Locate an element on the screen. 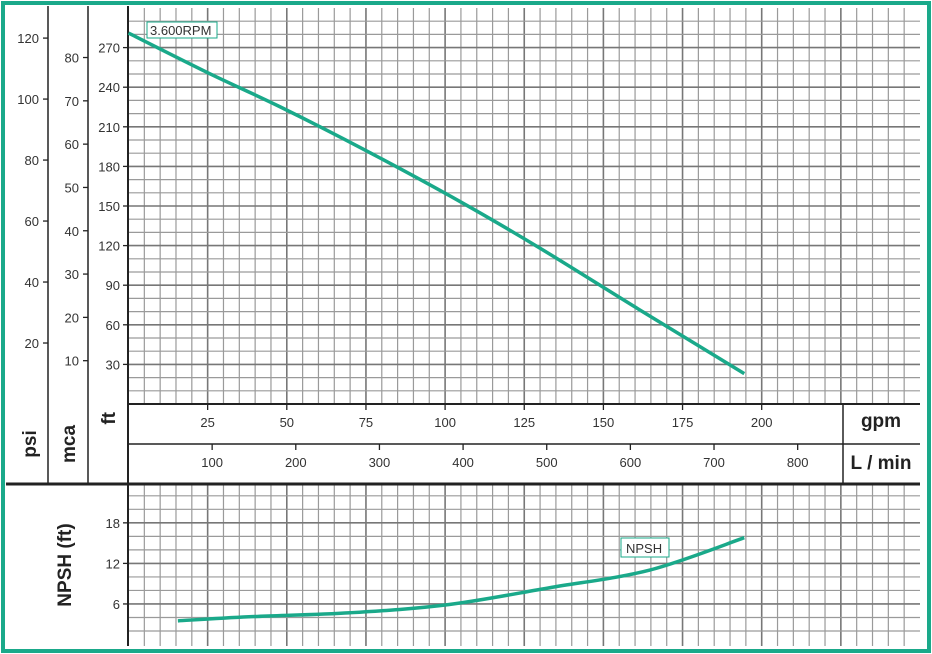  npsh-tick-label: 6 is located at coordinates (116, 604).